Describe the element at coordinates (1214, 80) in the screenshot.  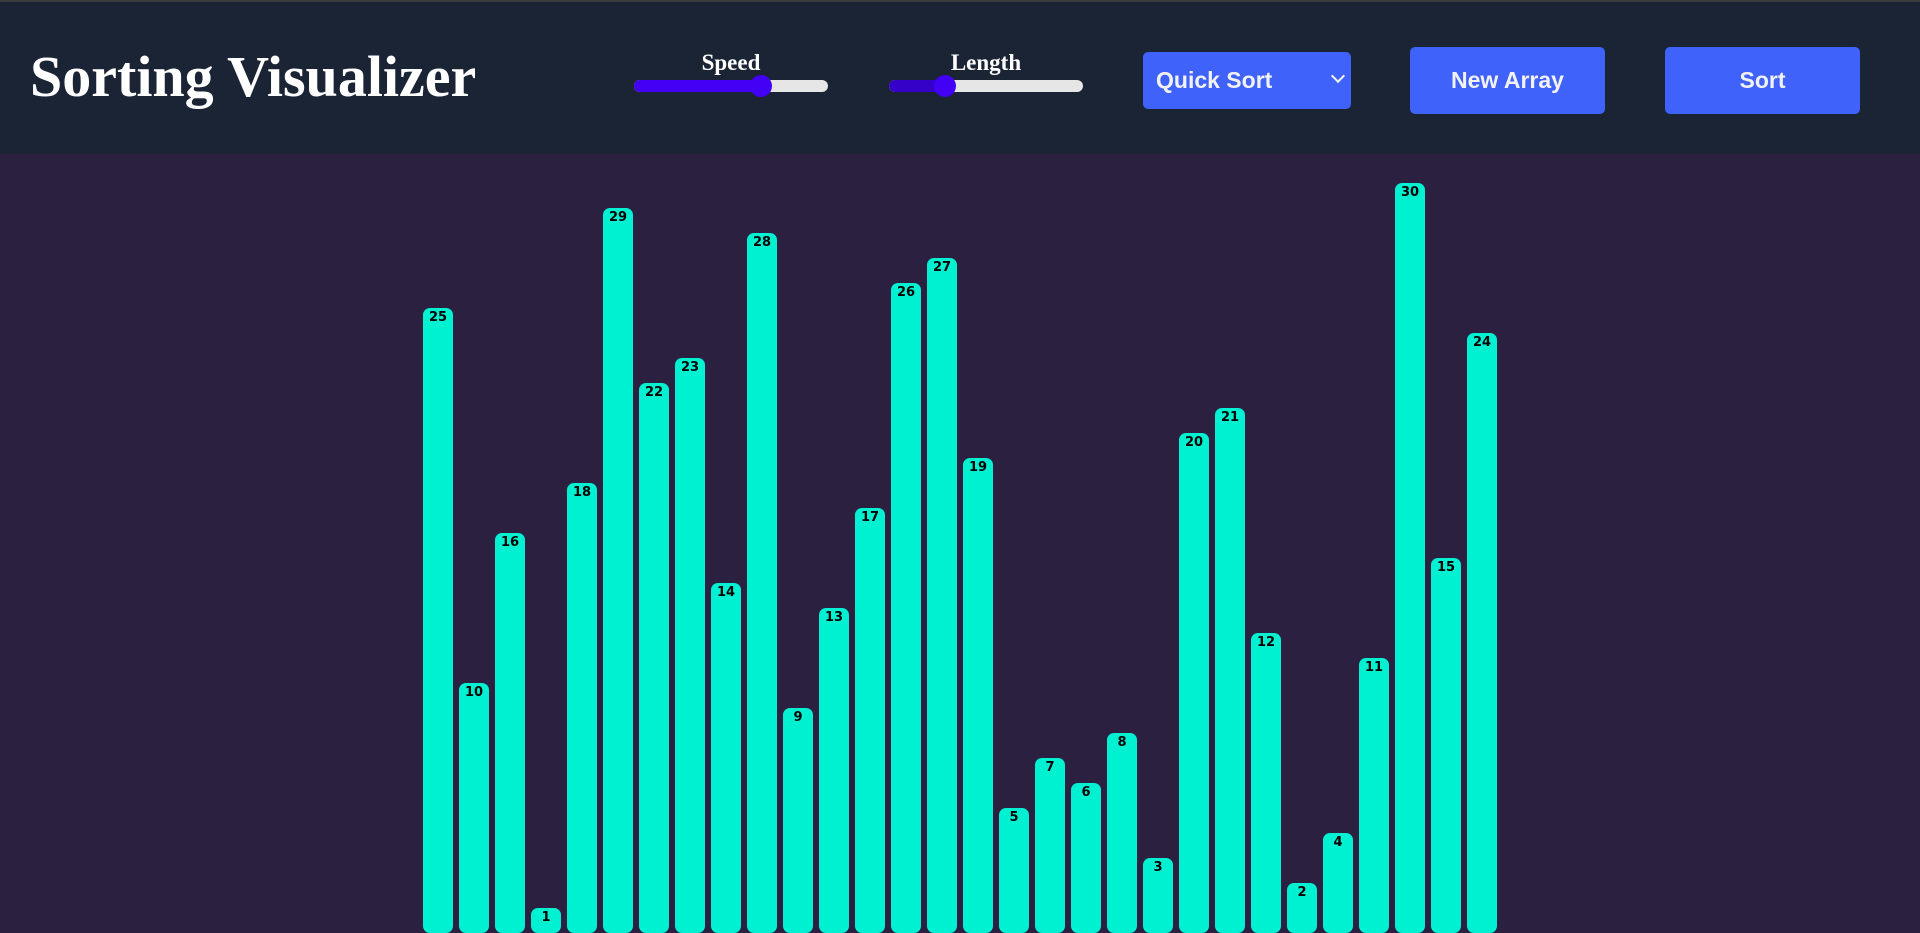
I see `algorithm-select-value: Quick Sort` at that location.